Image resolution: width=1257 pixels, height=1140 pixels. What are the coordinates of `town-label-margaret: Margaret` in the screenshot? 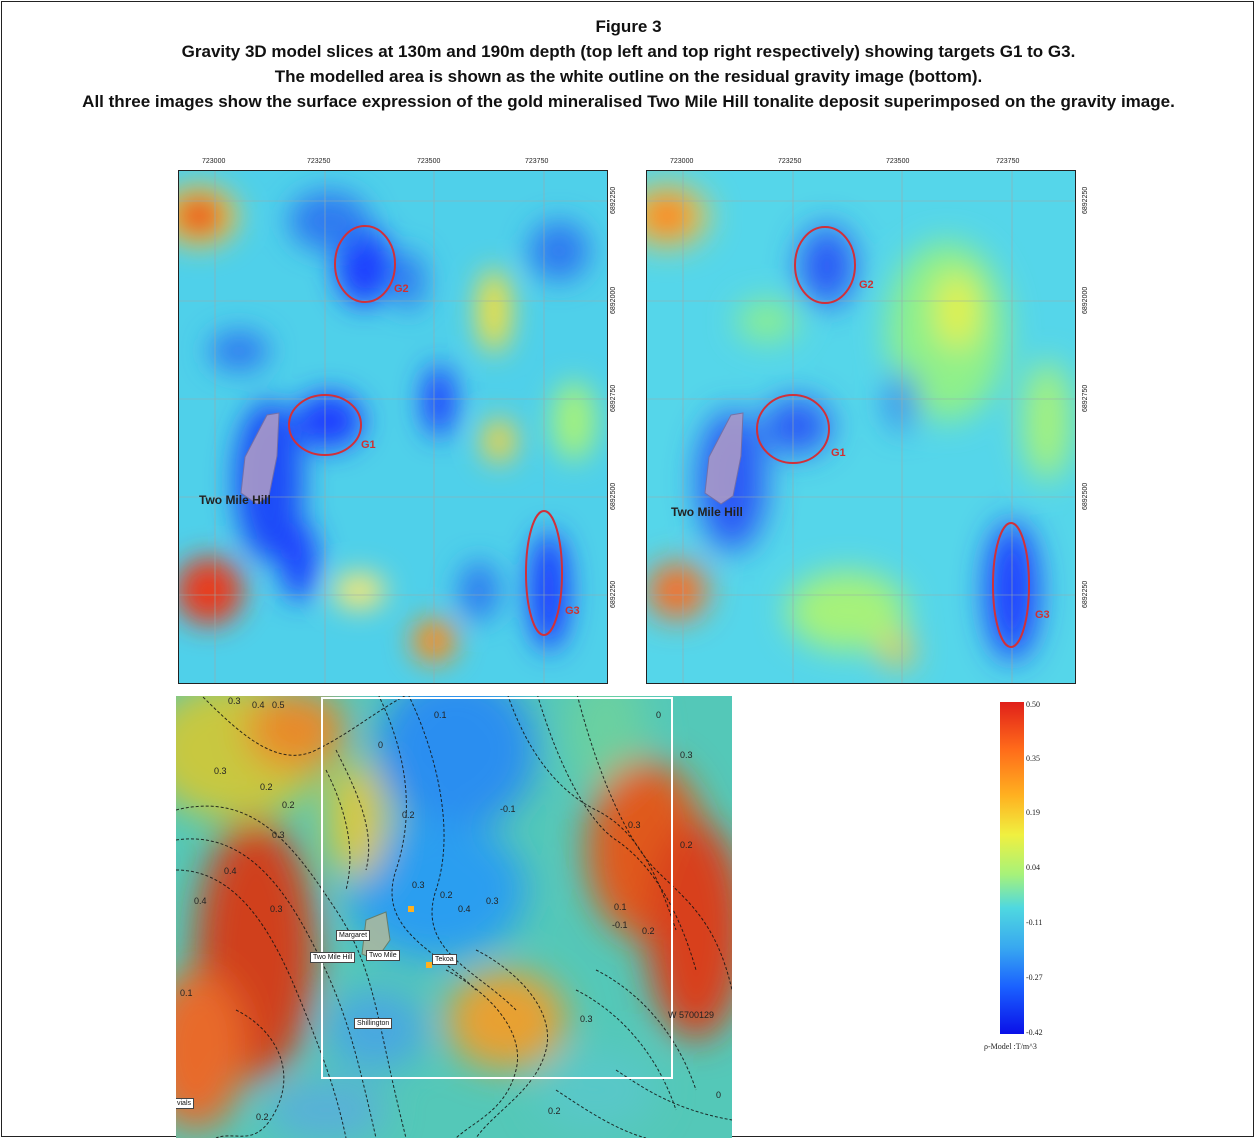 It's located at (353, 935).